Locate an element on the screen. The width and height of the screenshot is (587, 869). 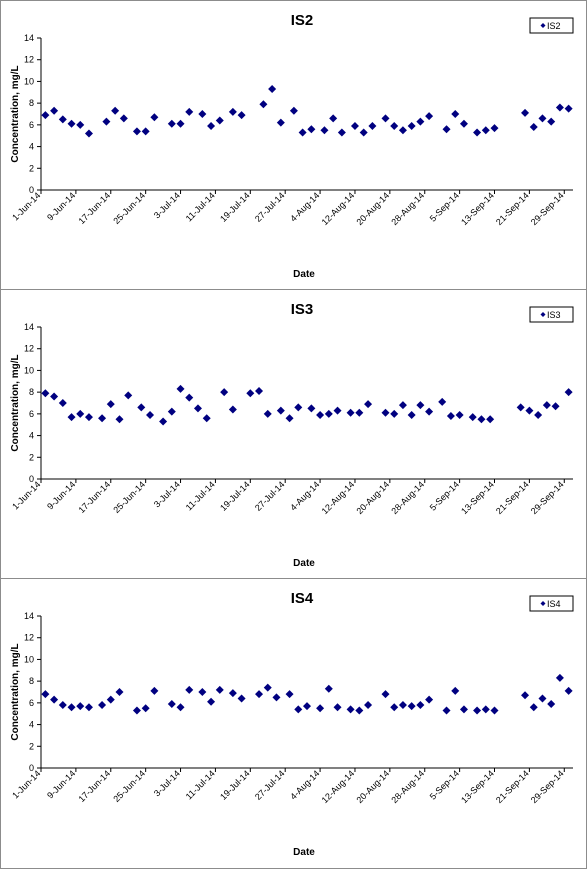
legend: IS4 is located at coordinates (551, 603).